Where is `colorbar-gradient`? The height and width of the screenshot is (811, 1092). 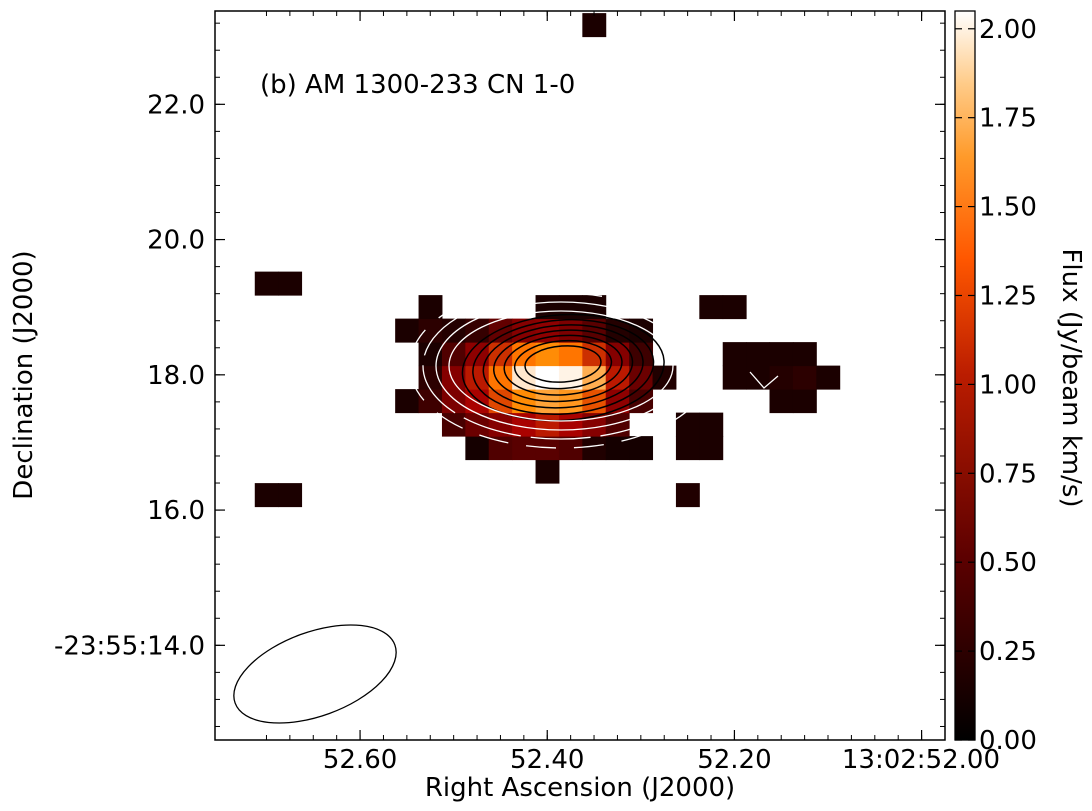 colorbar-gradient is located at coordinates (965, 375).